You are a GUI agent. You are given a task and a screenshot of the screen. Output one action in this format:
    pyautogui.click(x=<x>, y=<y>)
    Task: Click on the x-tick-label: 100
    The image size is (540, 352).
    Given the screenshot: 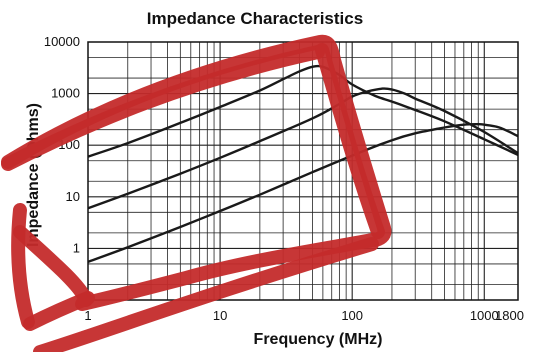 What is the action you would take?
    pyautogui.click(x=352, y=315)
    